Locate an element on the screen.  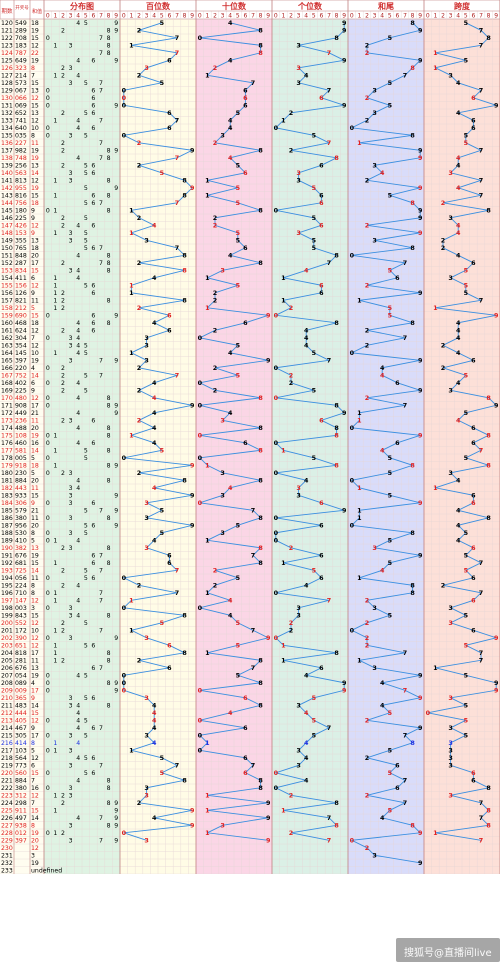
draw-number: 530 is located at coordinates (21, 533).